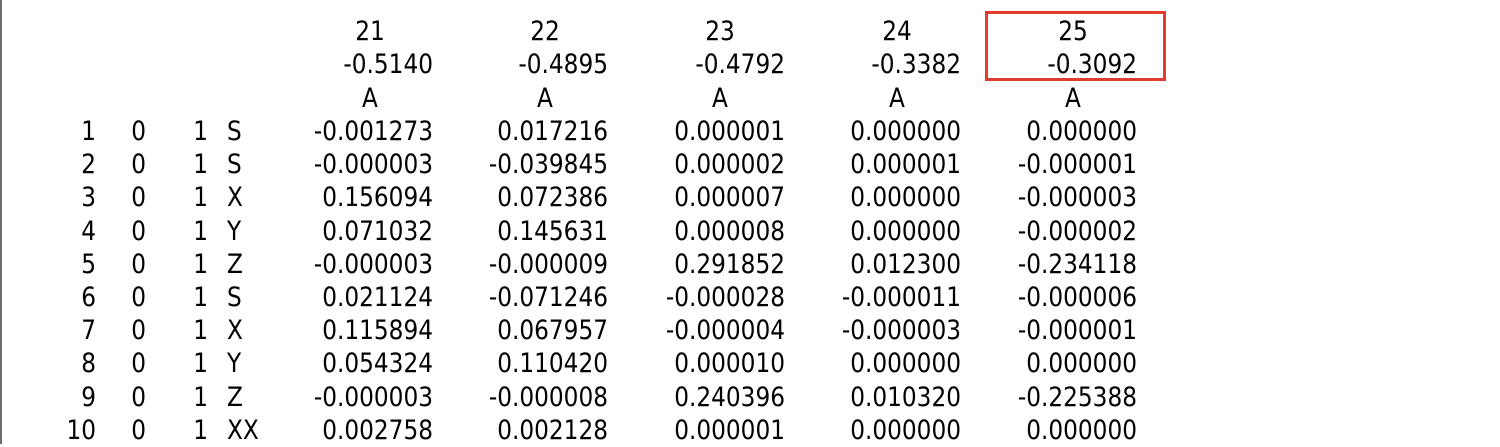  I want to click on row-coefficient: -0.000011, so click(901, 297).